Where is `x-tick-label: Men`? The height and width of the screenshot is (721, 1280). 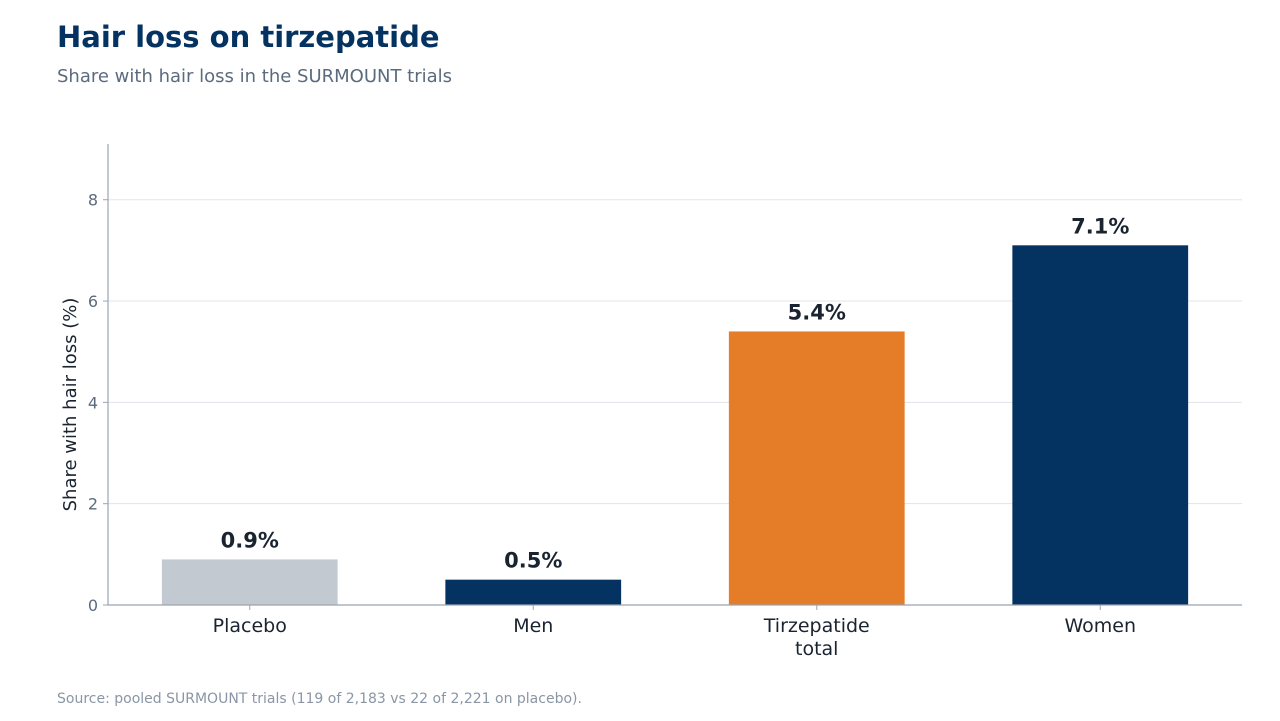 x-tick-label: Men is located at coordinates (533, 626).